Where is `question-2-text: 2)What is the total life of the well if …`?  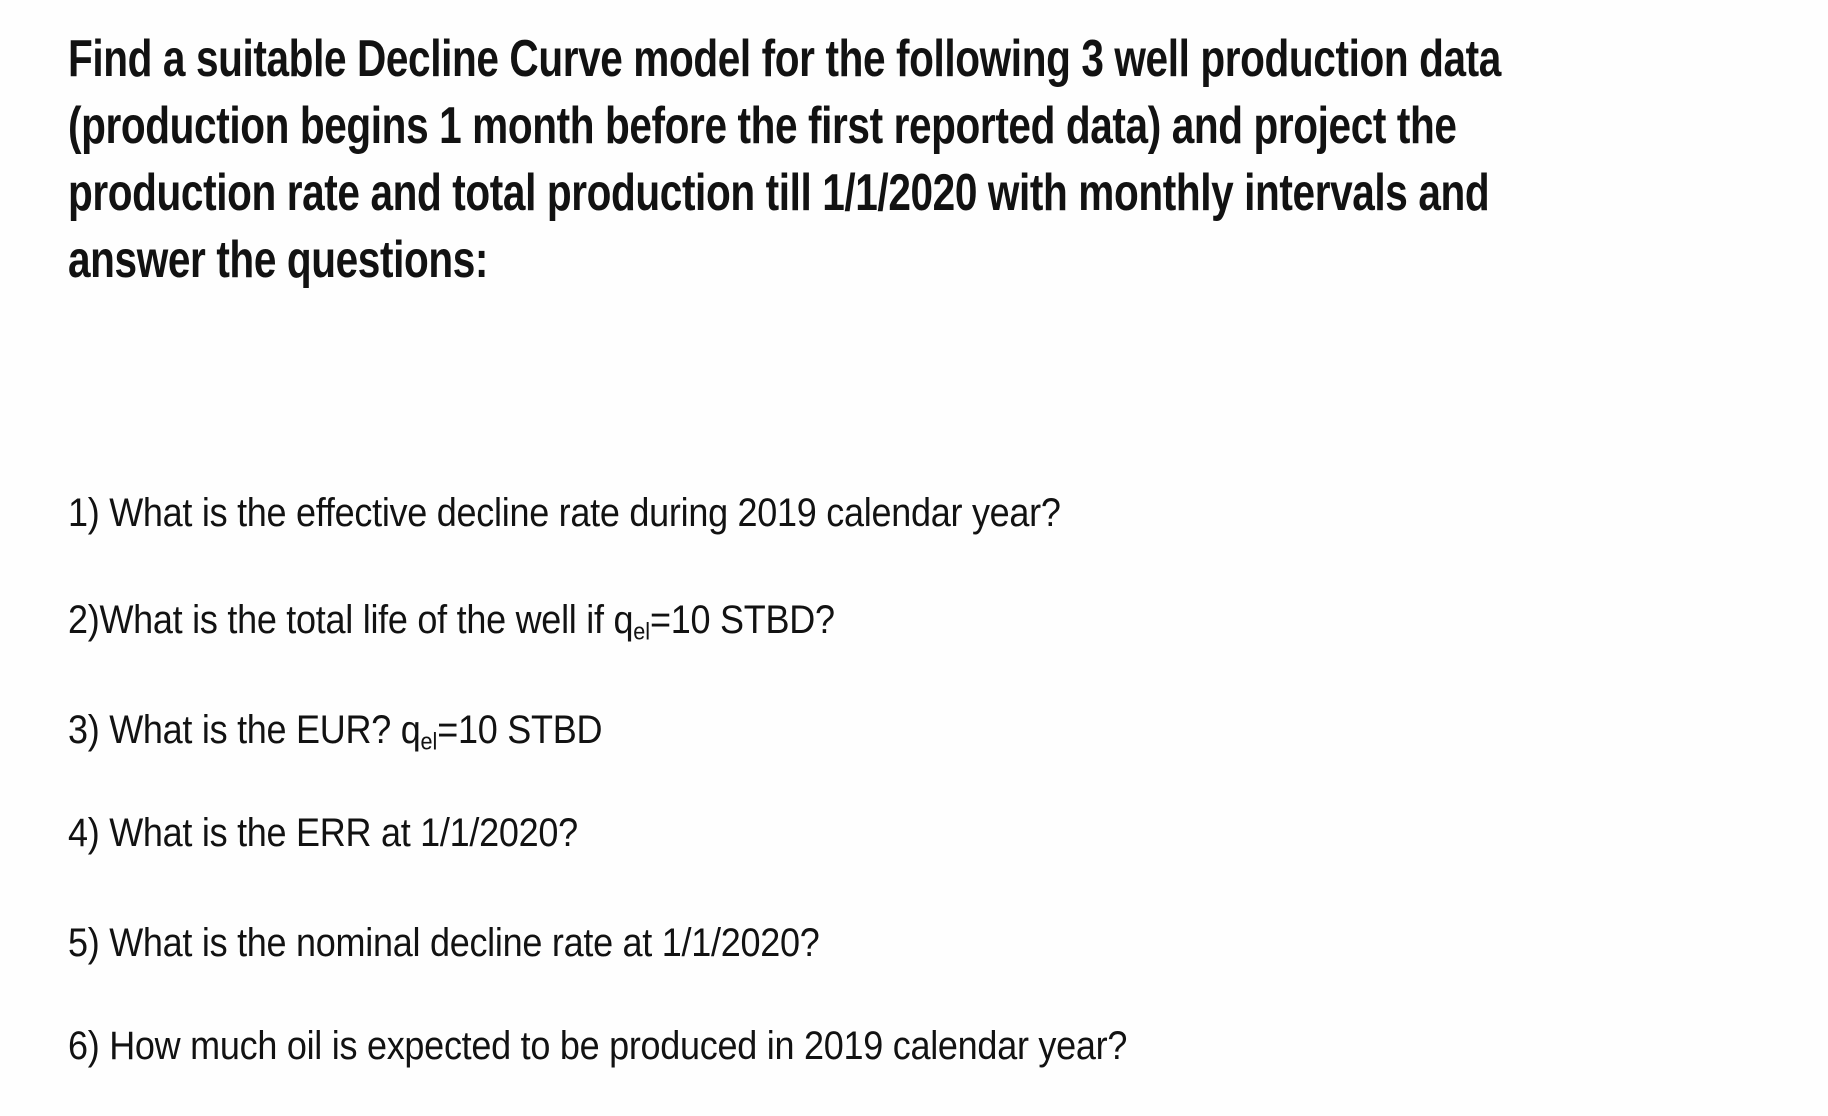
question-2-text: 2)What is the total life of the well if … is located at coordinates (351, 620).